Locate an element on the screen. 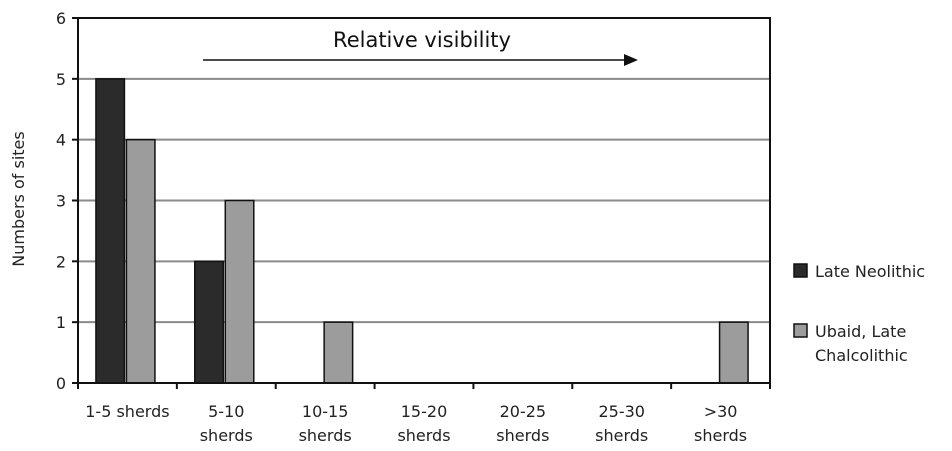  legend-label: Ubaid, Late is located at coordinates (860, 331).